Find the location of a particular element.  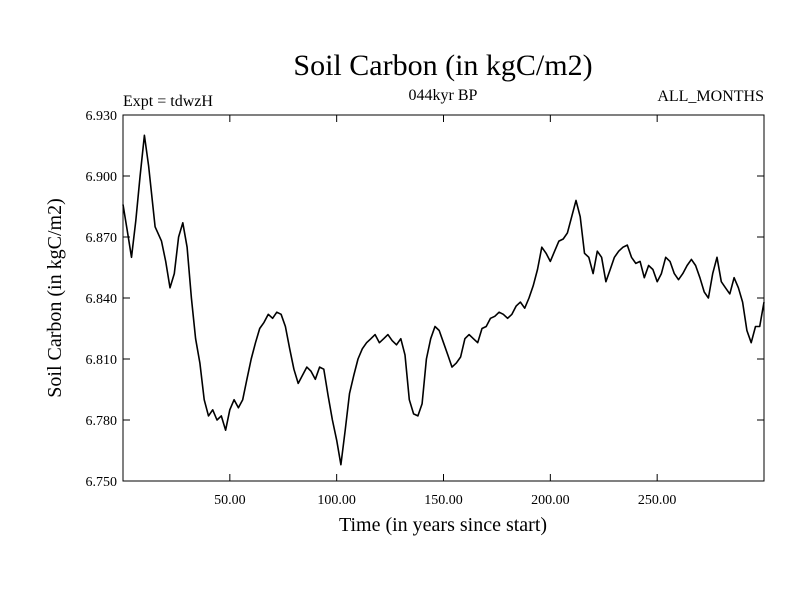

y-tick-label: 6.930 is located at coordinates (102, 116).